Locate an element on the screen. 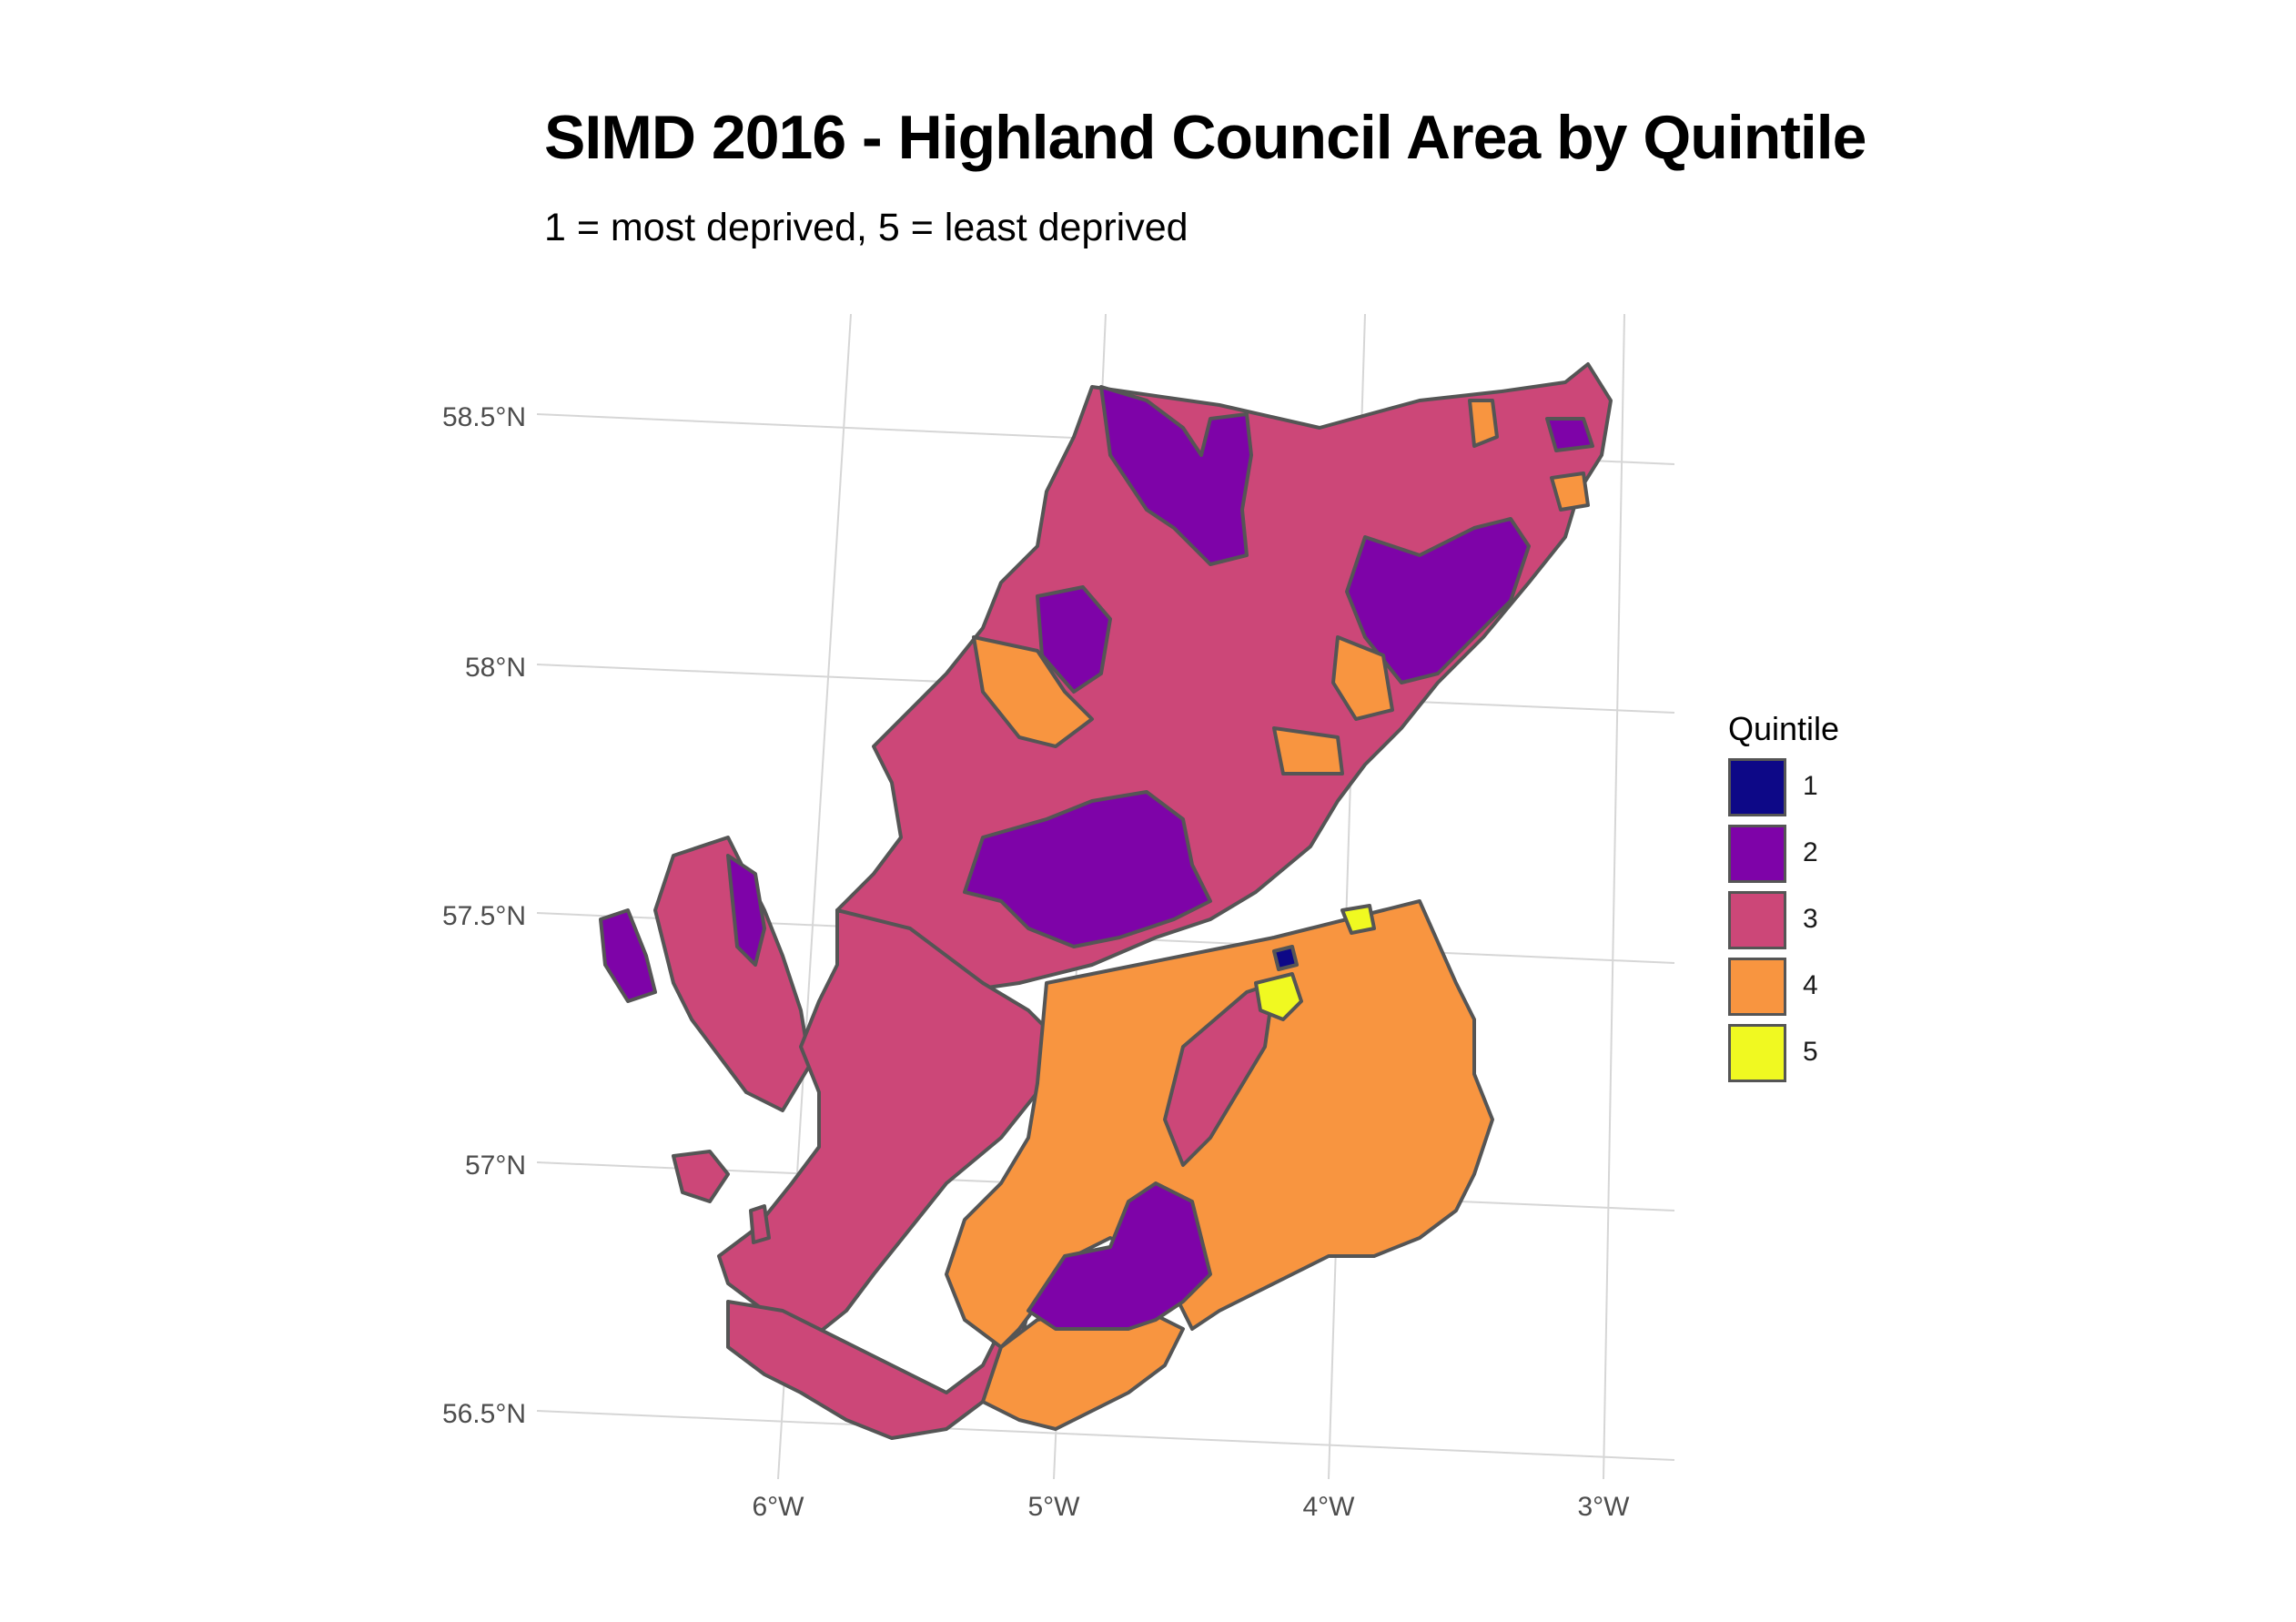  lon-label-6: 6°W is located at coordinates (779, 1507).